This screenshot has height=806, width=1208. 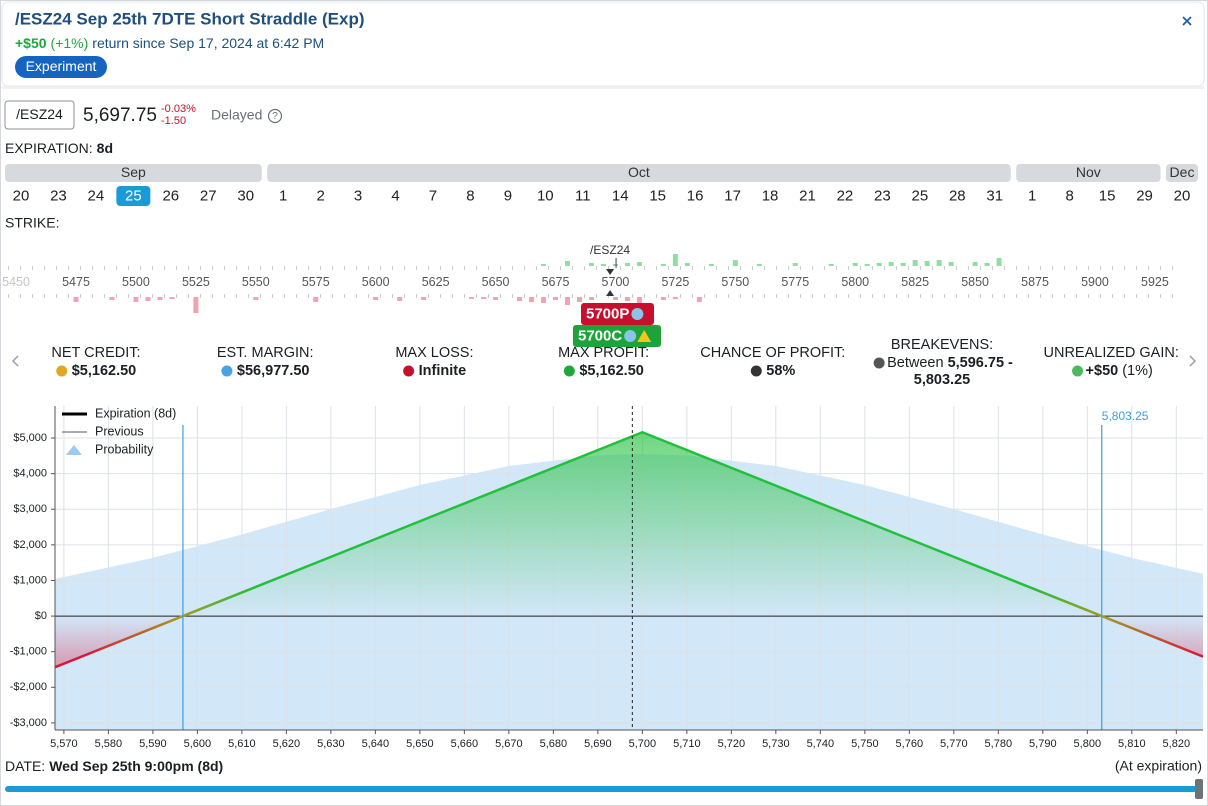 What do you see at coordinates (600, 335) in the screenshot?
I see `position-label: 5700C` at bounding box center [600, 335].